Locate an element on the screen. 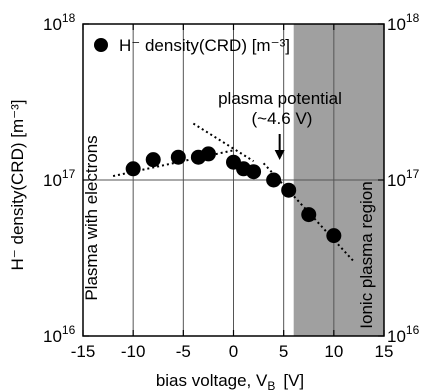 The width and height of the screenshot is (430, 392). x-tick-label: 5 is located at coordinates (283, 351).